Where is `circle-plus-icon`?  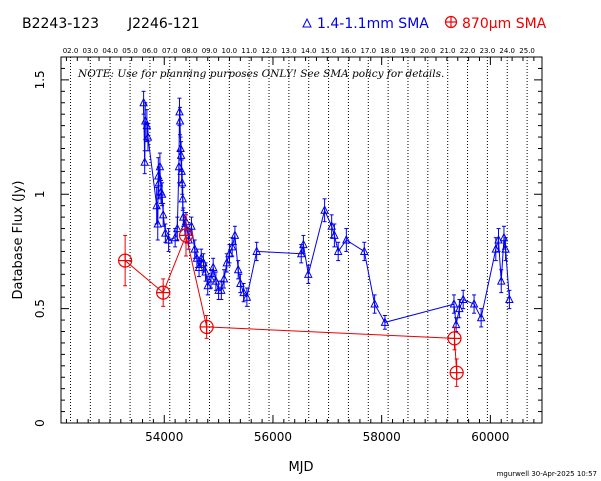
circle-plus-icon is located at coordinates (451, 22).